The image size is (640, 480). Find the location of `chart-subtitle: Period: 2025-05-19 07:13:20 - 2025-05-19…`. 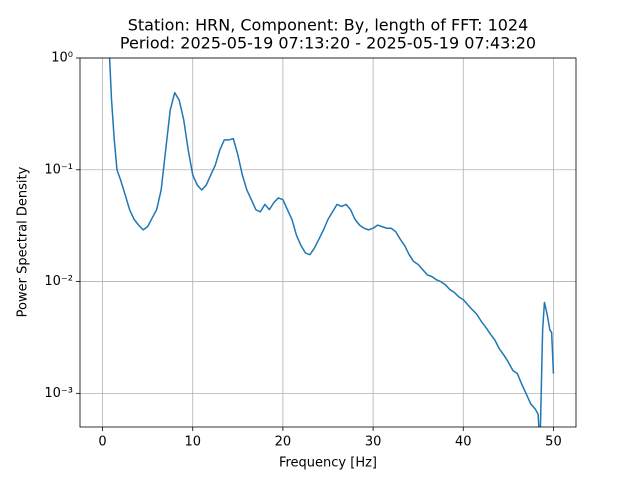

chart-subtitle: Period: 2025-05-19 07:13:20 - 2025-05-19… is located at coordinates (328, 43).